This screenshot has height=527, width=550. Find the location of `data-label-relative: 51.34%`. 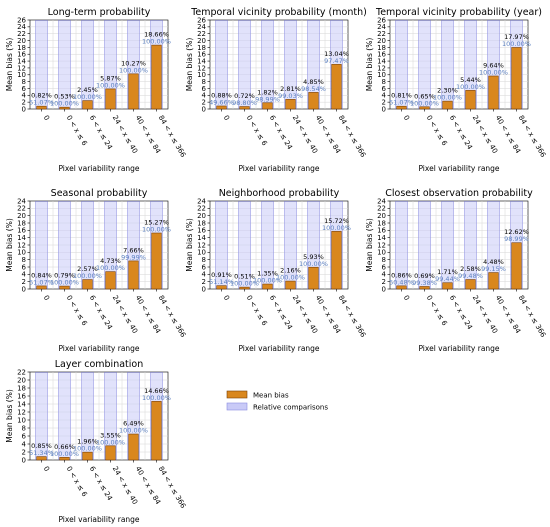

data-label-relative: 51.34% is located at coordinates (41, 453).